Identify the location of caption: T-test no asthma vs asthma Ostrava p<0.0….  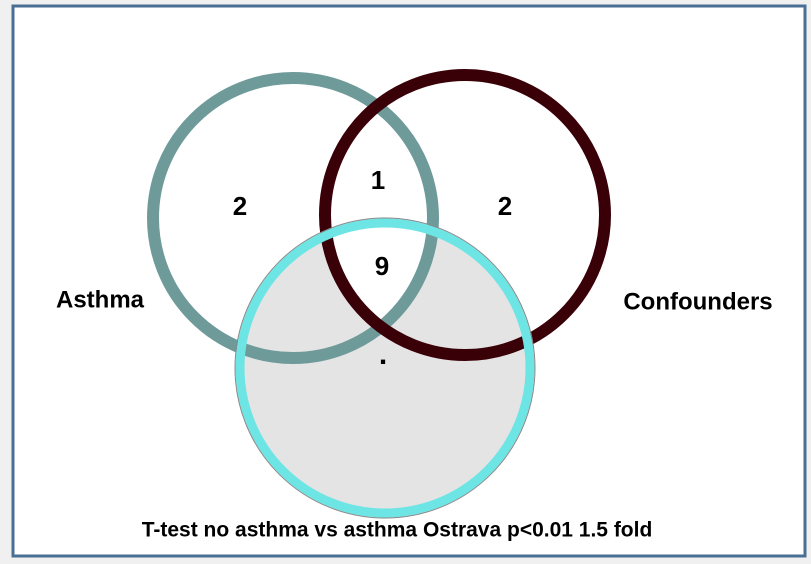
(397, 530).